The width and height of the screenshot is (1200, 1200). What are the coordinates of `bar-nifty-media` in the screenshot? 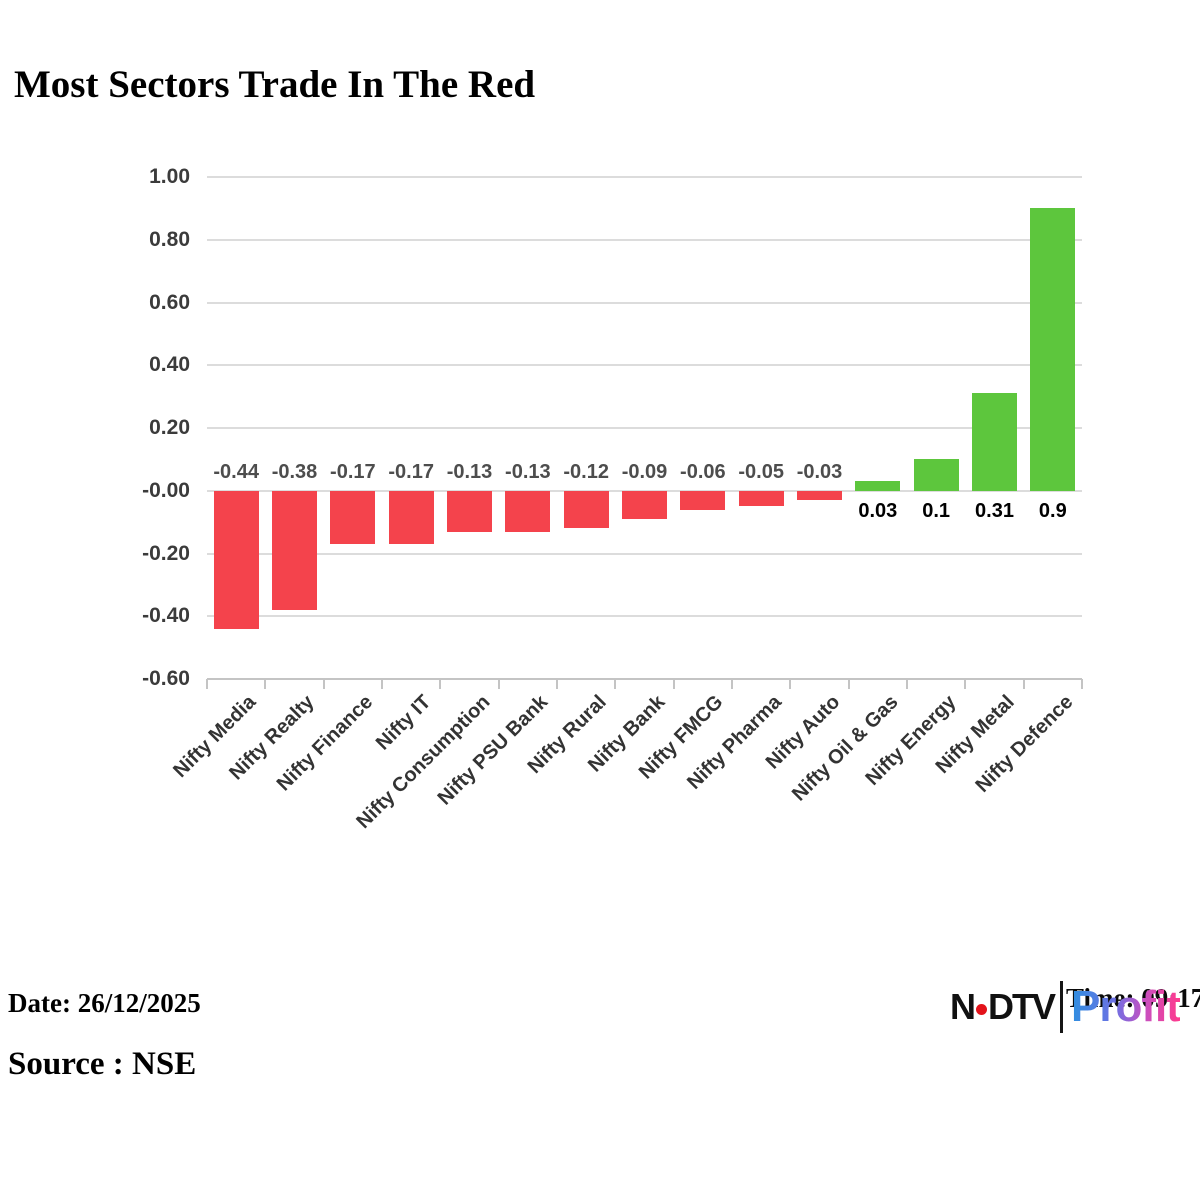 It's located at (236, 559).